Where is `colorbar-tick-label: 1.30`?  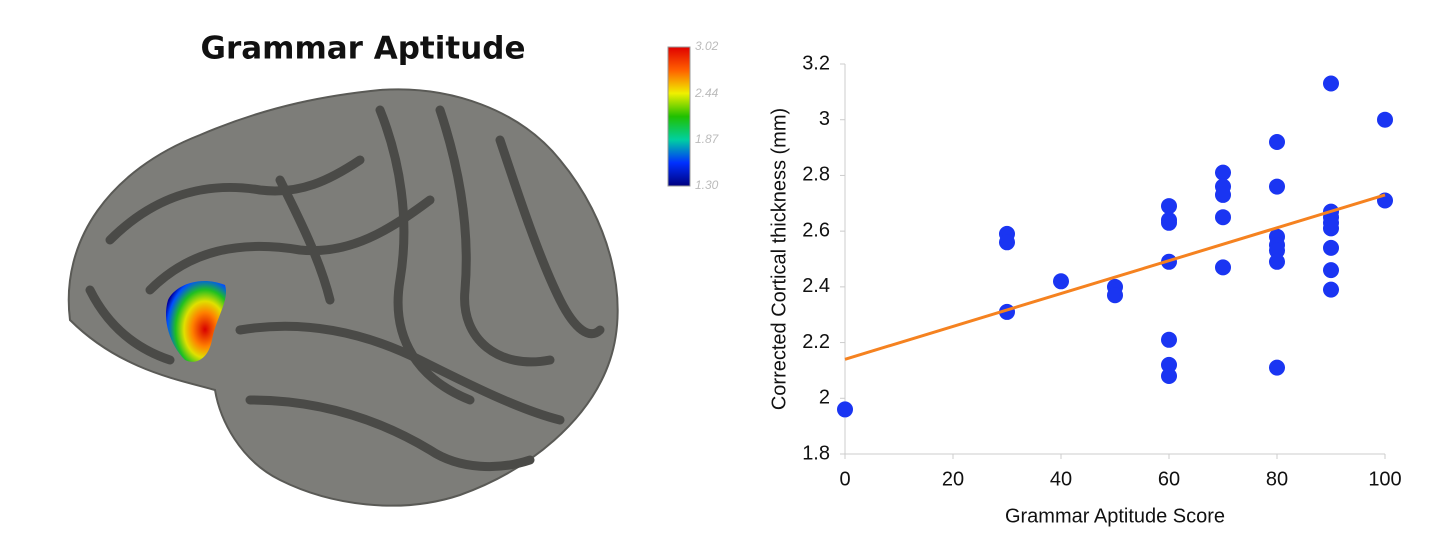 colorbar-tick-label: 1.30 is located at coordinates (707, 185).